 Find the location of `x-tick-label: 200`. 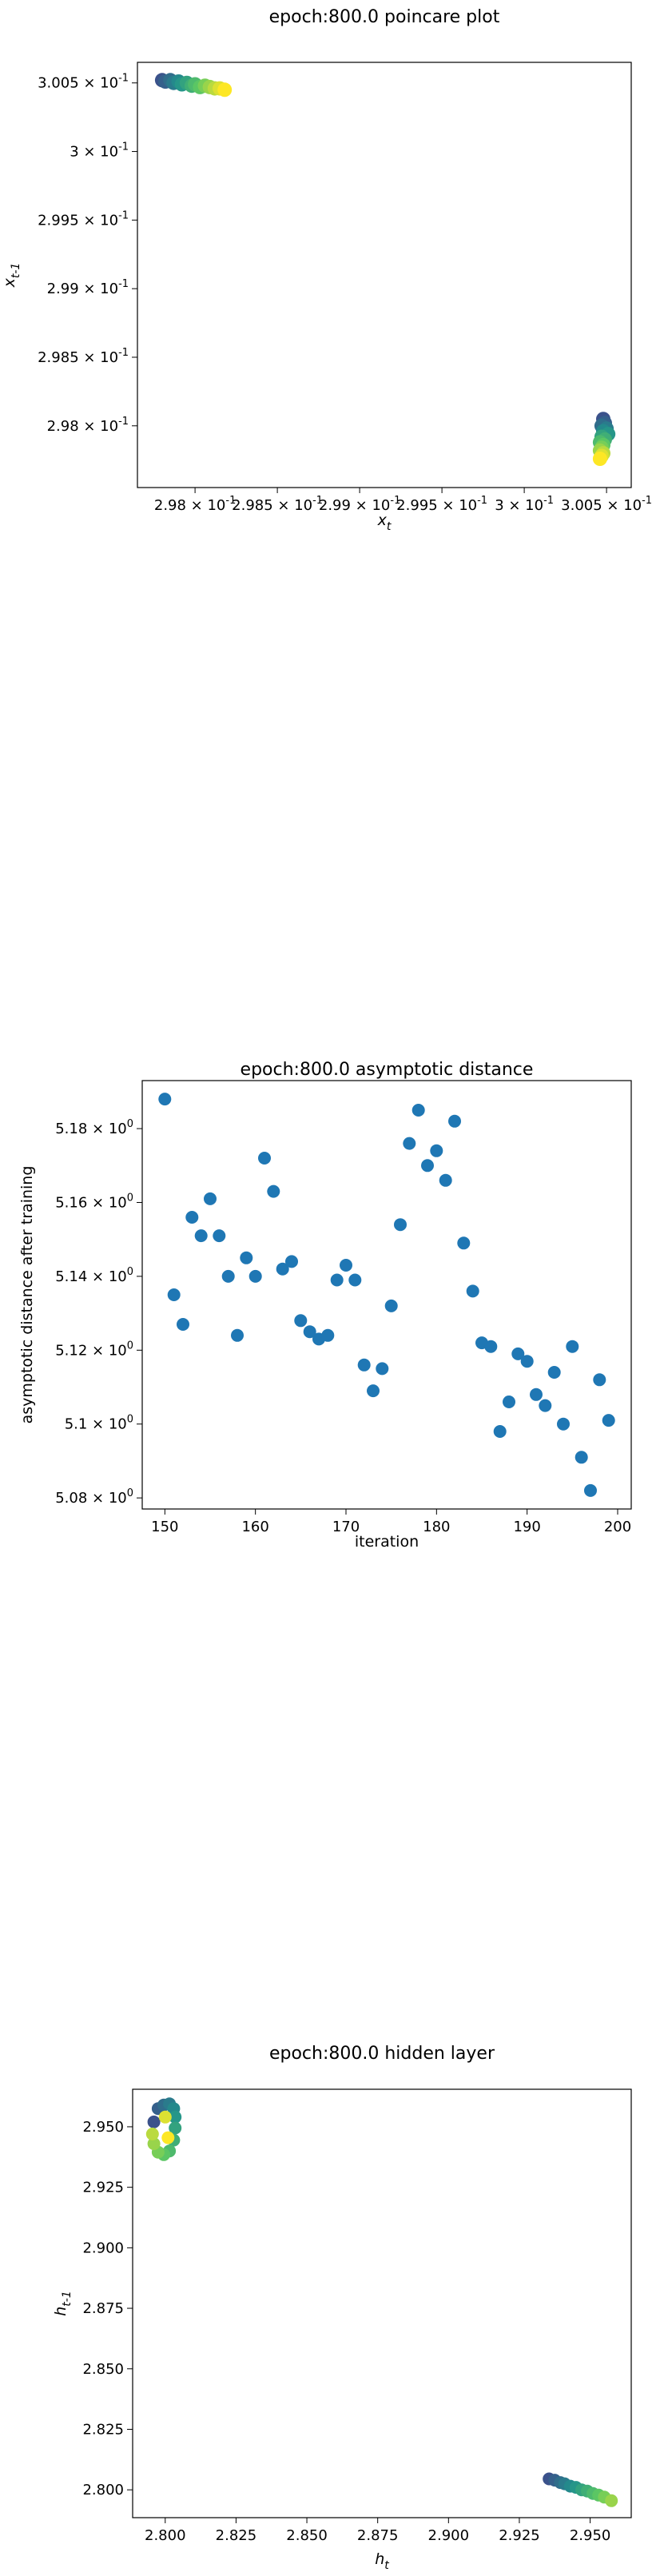

x-tick-label: 200 is located at coordinates (617, 1527).